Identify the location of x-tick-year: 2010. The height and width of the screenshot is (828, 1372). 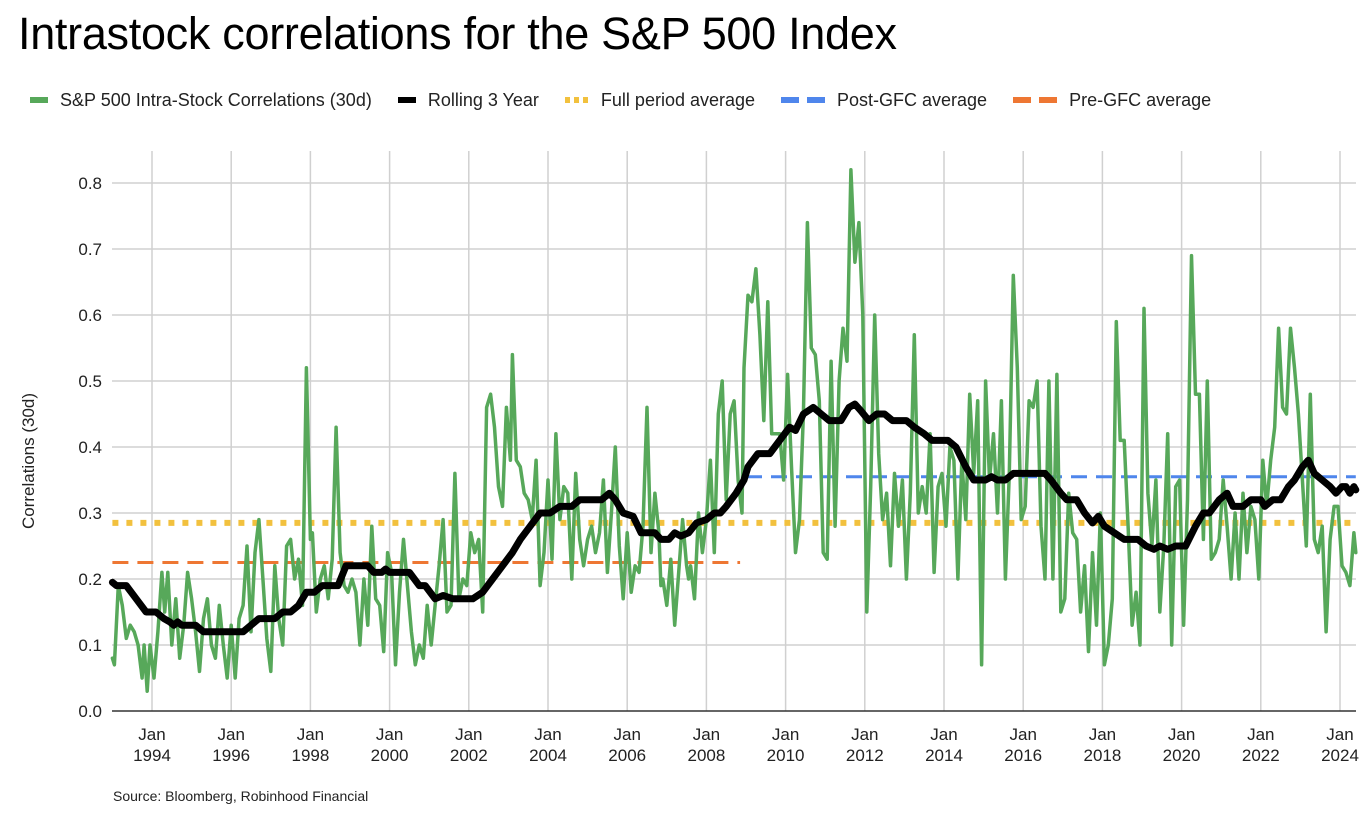
(786, 755).